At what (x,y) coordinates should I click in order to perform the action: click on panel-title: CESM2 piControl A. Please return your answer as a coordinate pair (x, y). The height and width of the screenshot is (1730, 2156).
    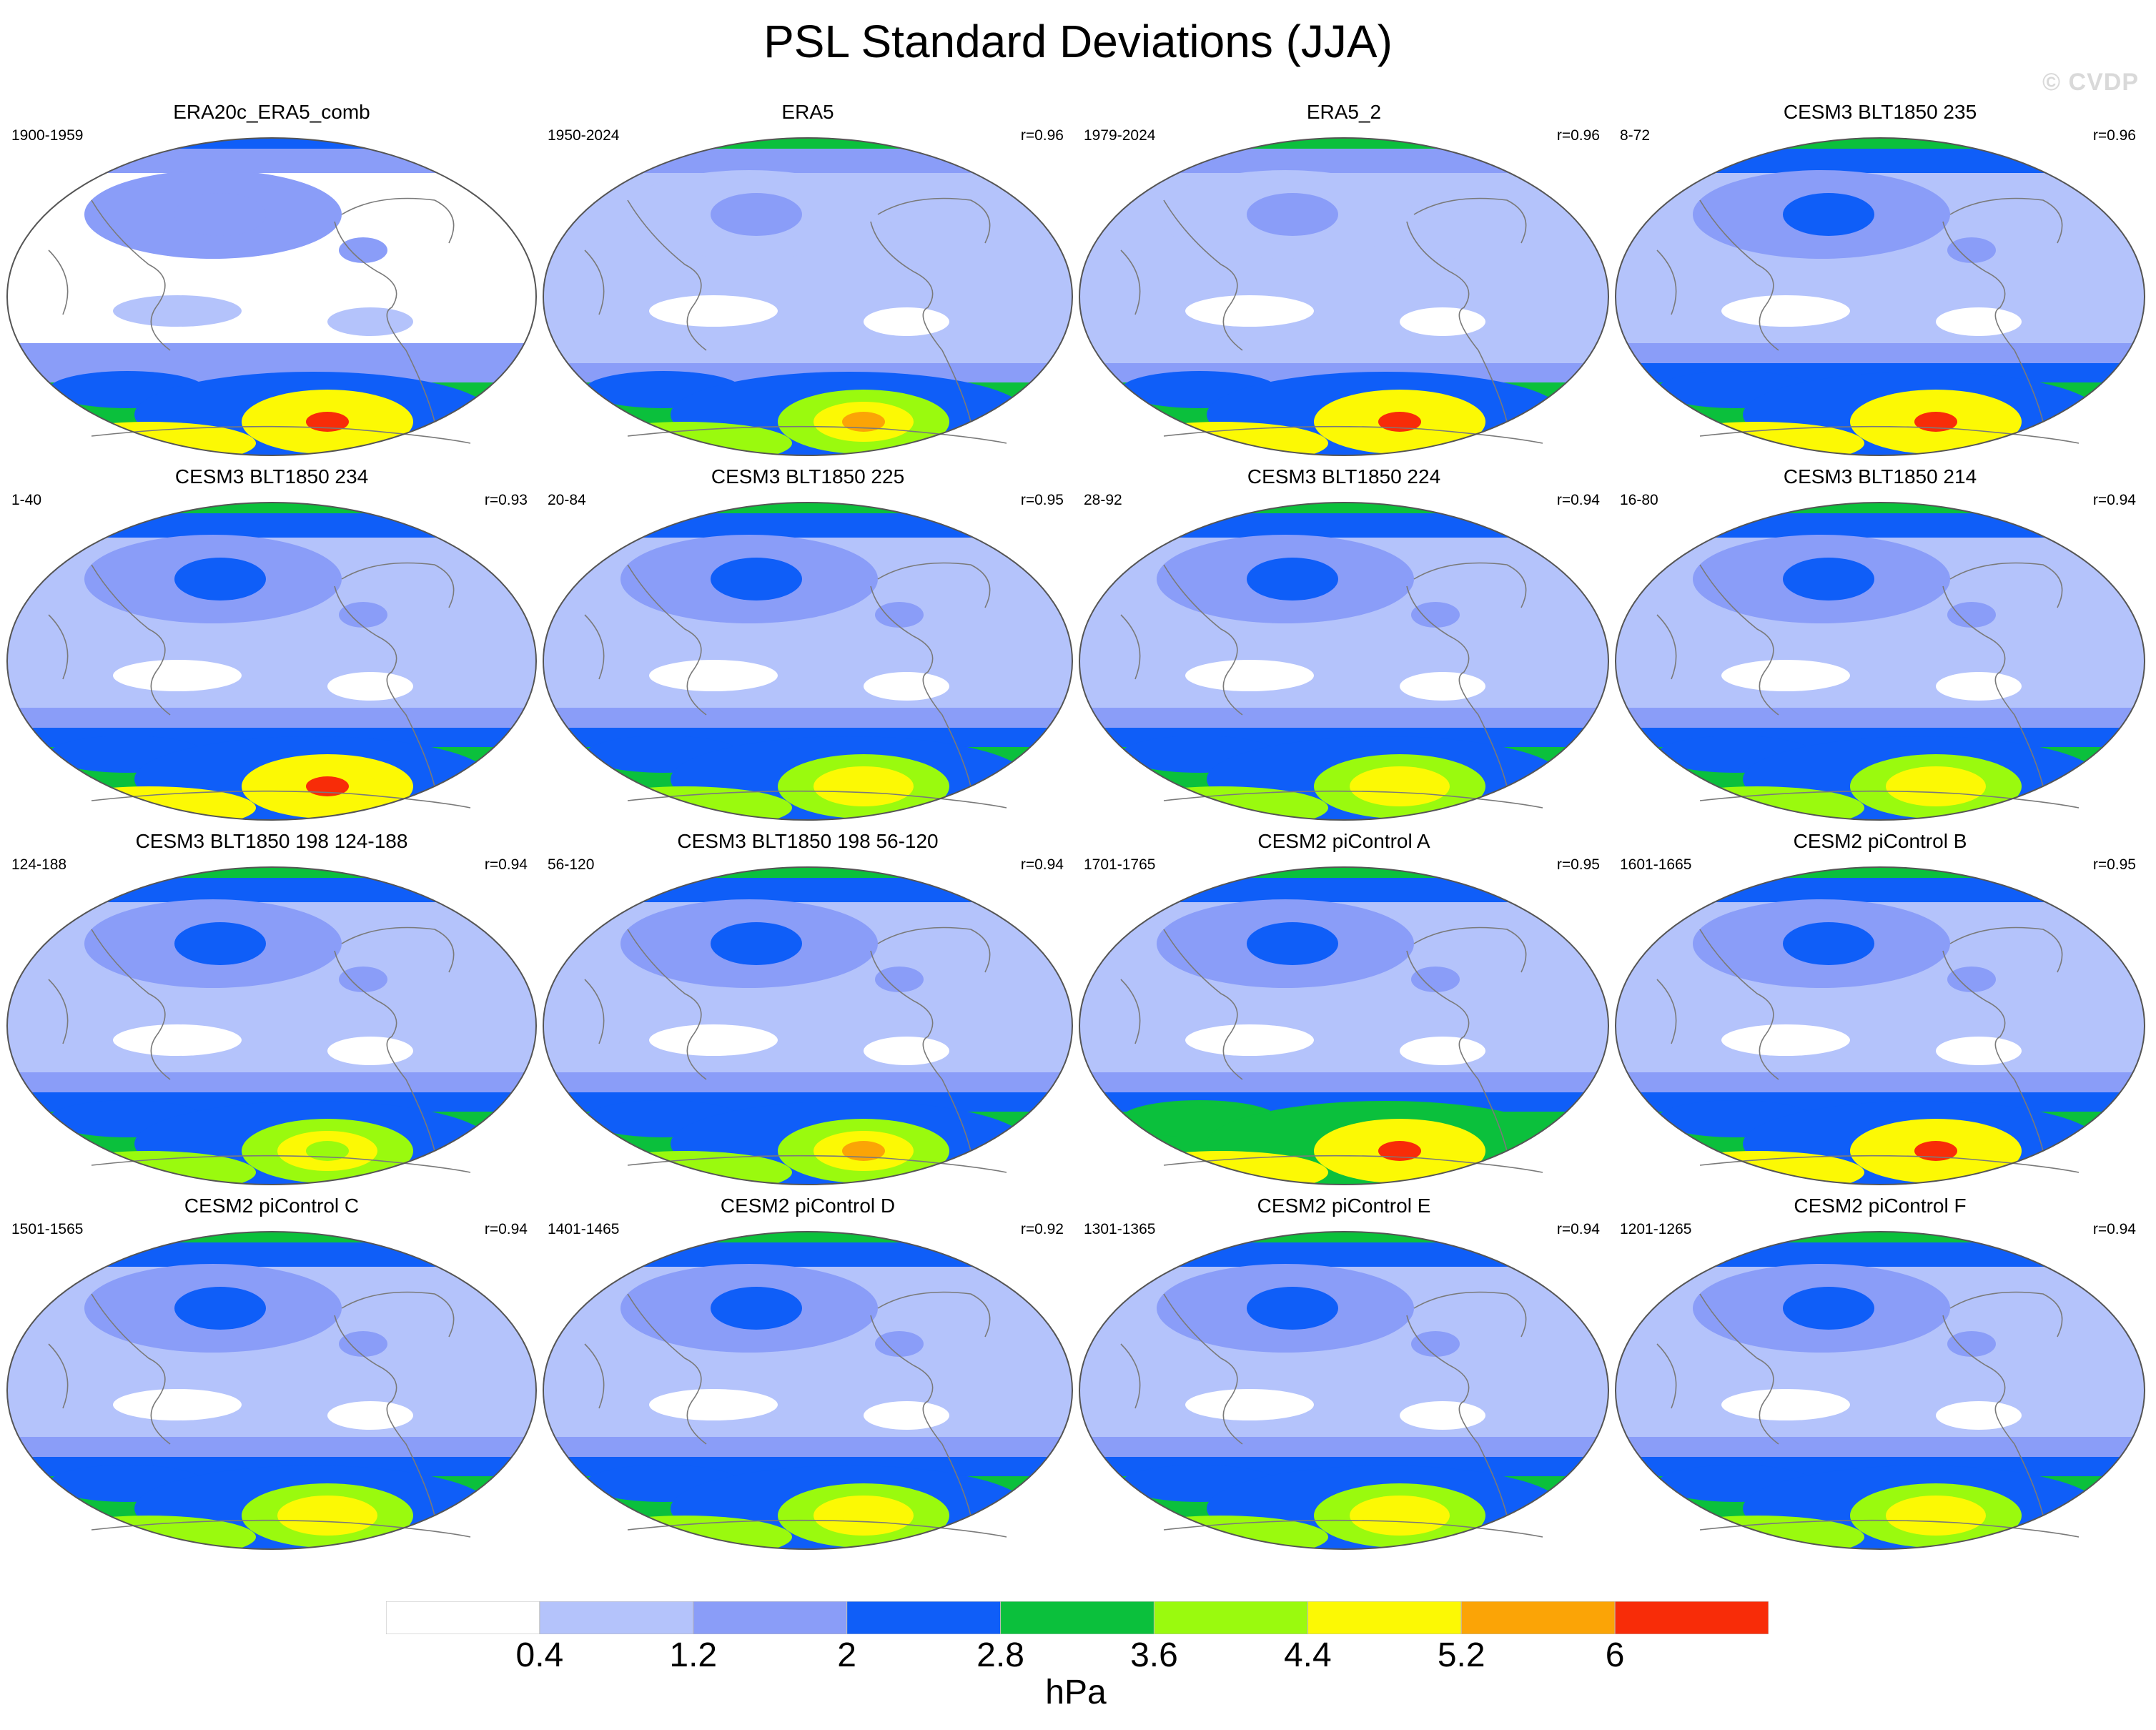
    Looking at the image, I should click on (1343, 841).